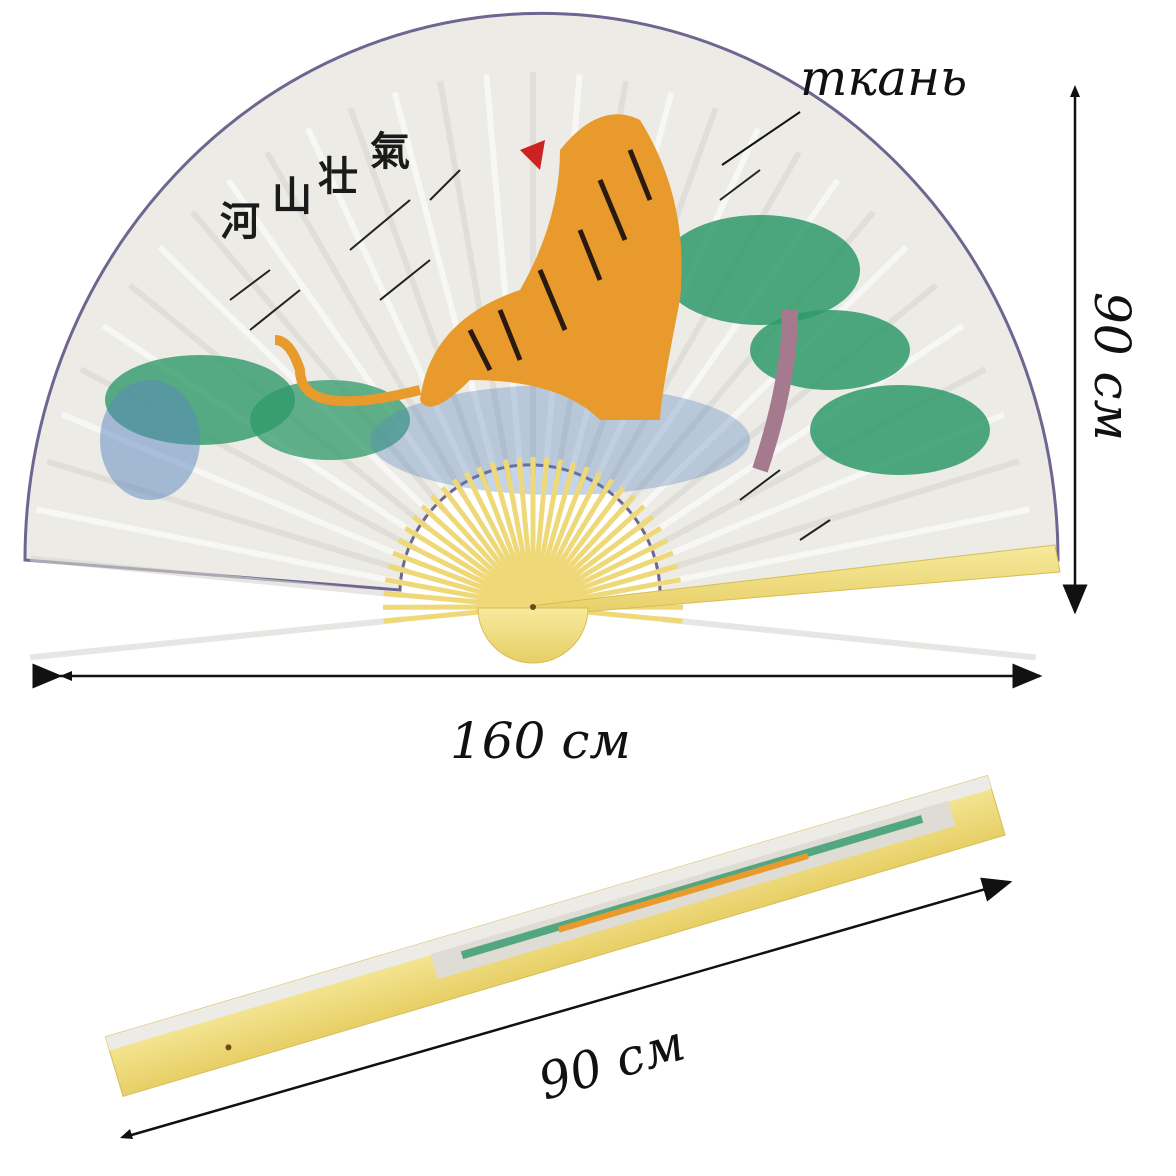  What do you see at coordinates (1112, 366) in the screenshot?
I see `height-label: 90 см` at bounding box center [1112, 366].